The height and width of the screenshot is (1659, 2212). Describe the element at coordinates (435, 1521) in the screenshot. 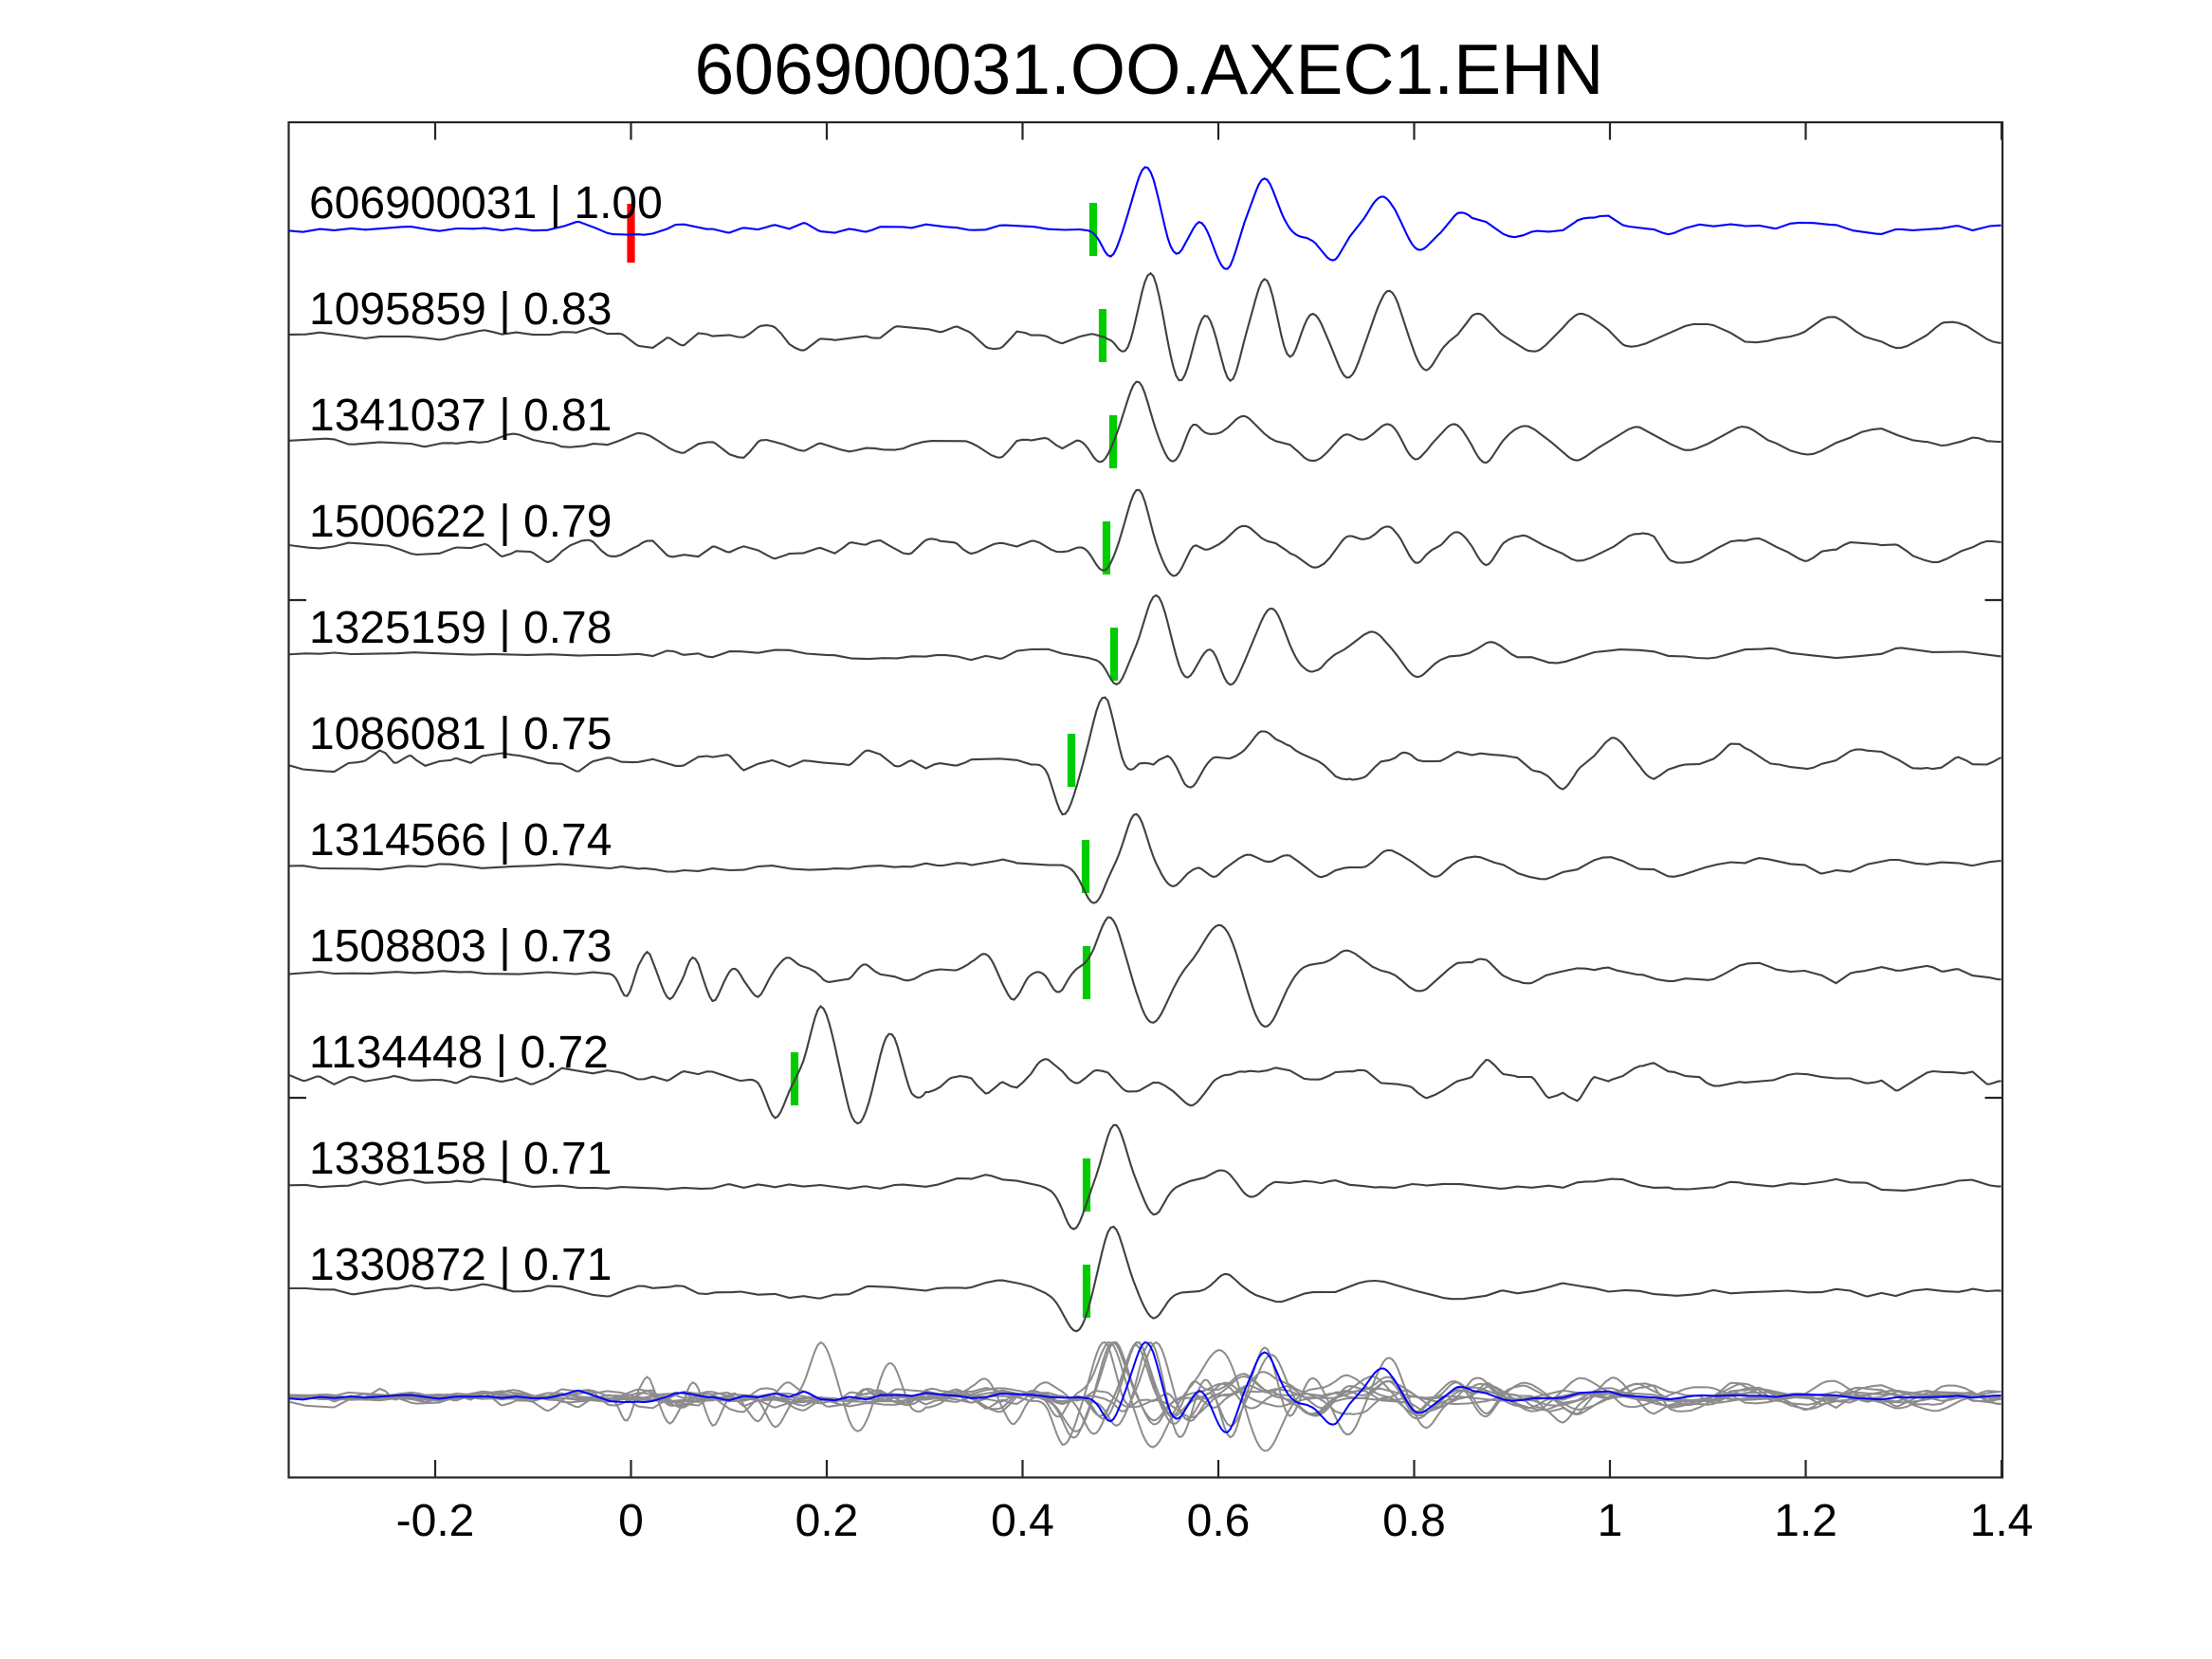

I see `svg-text: -0.2` at that location.